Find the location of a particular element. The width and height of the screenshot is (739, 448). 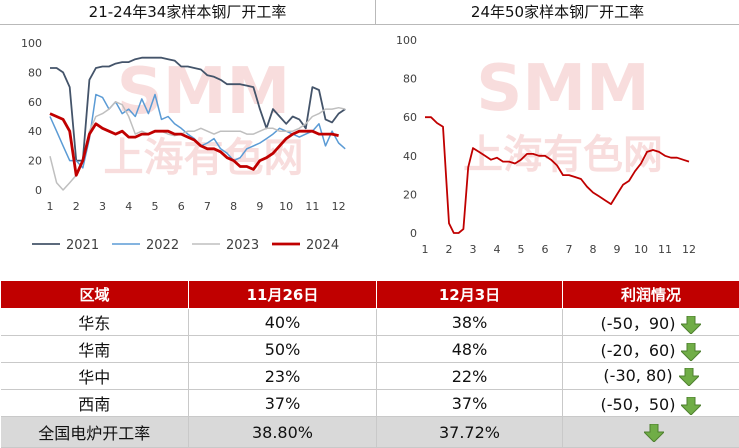

legend-label-2022: 2022 is located at coordinates (162, 245).